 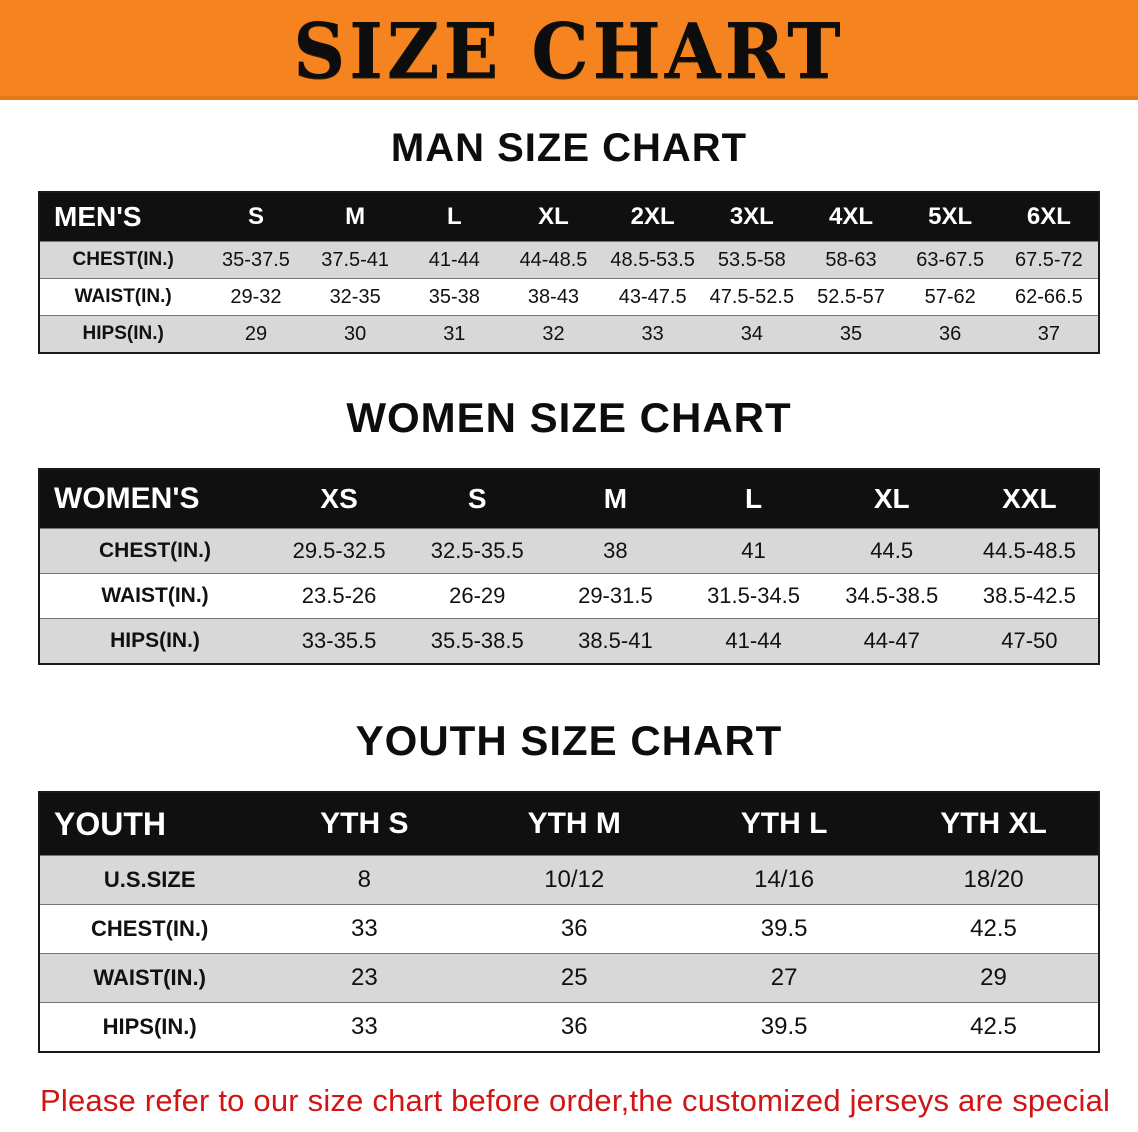 What do you see at coordinates (891, 641) in the screenshot?
I see `size-value-cell: 44-47` at bounding box center [891, 641].